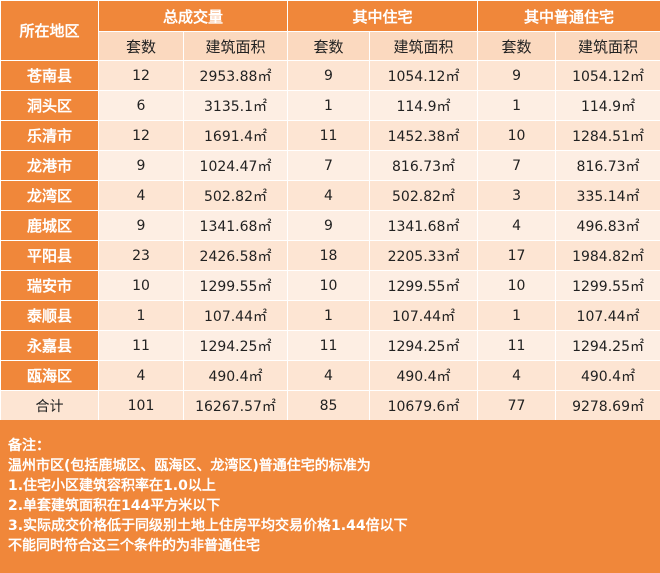  What do you see at coordinates (235, 165) in the screenshot?
I see `area-cell: 1024.47㎡` at bounding box center [235, 165].